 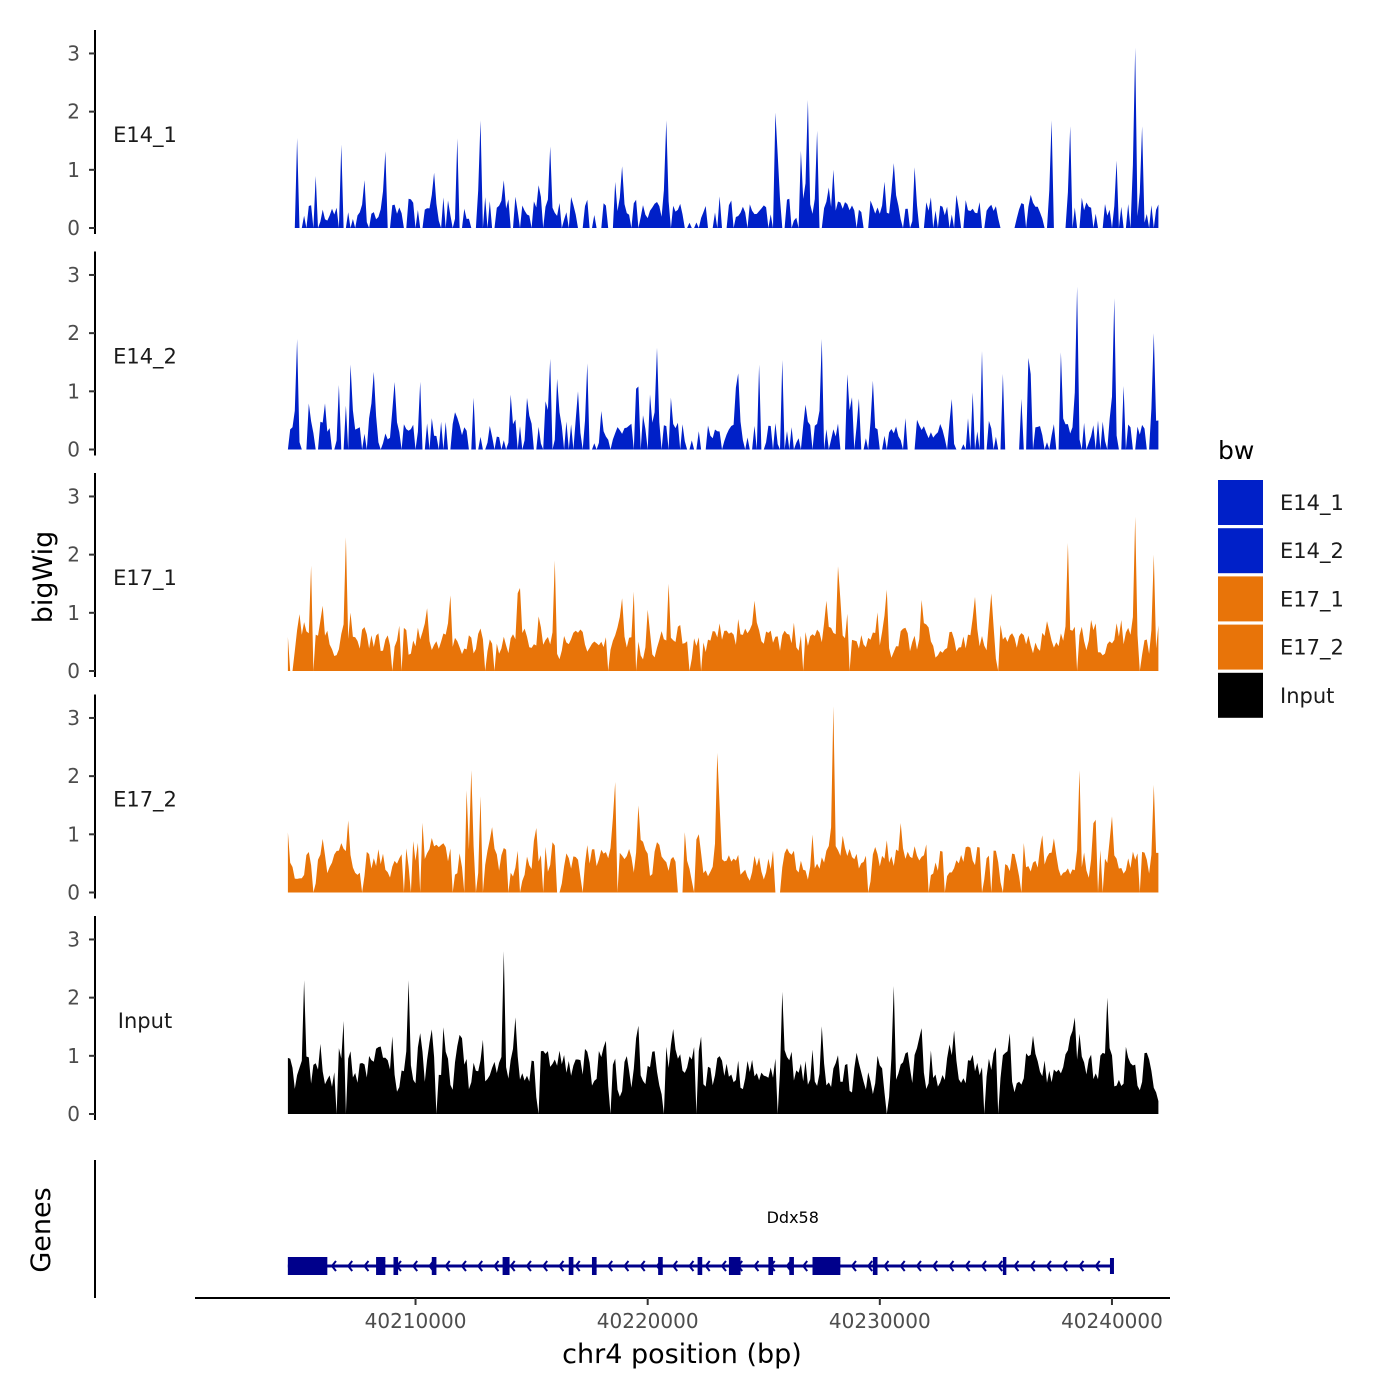 I want to click on y-tick-label-Input-0: 0, so click(x=73, y=1114).